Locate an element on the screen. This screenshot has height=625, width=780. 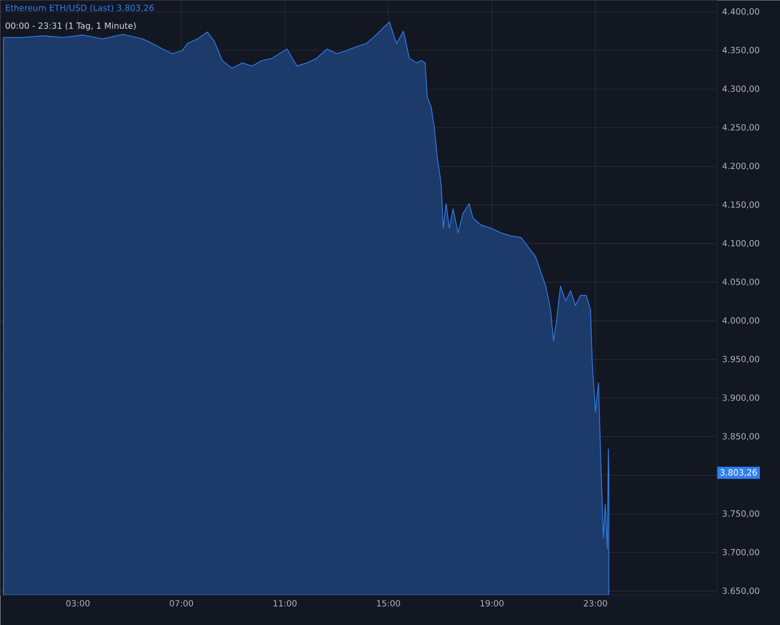
chart-title: Ethereum ETH/USD (Last) 3.803,26 is located at coordinates (80, 8).